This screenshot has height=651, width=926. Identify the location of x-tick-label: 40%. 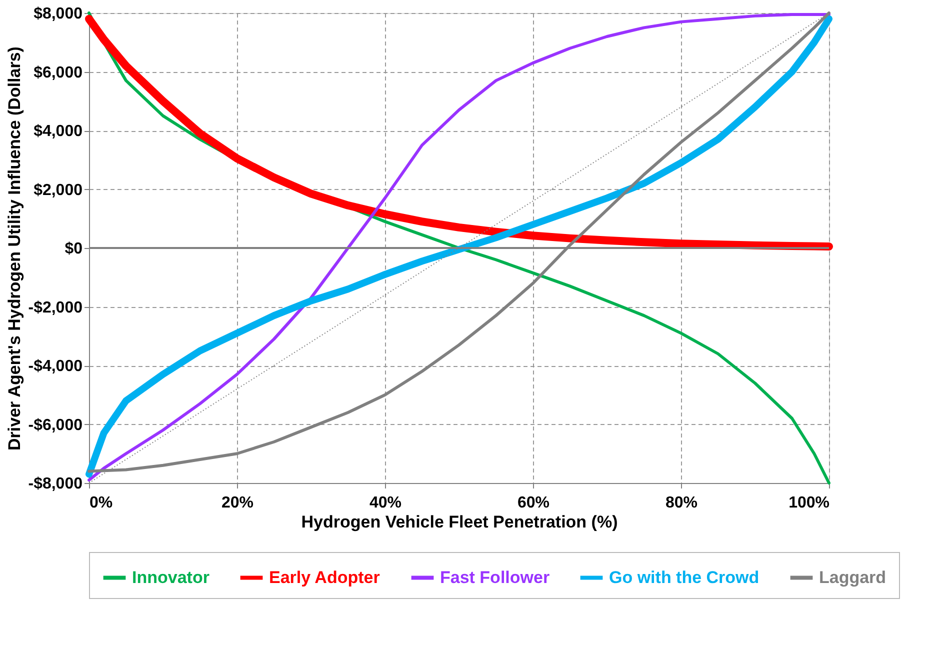
(385, 503).